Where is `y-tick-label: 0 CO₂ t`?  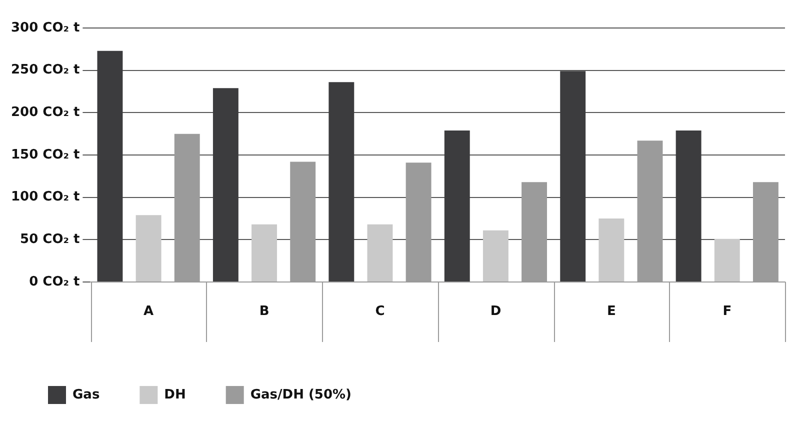 y-tick-label: 0 CO₂ t is located at coordinates (54, 282).